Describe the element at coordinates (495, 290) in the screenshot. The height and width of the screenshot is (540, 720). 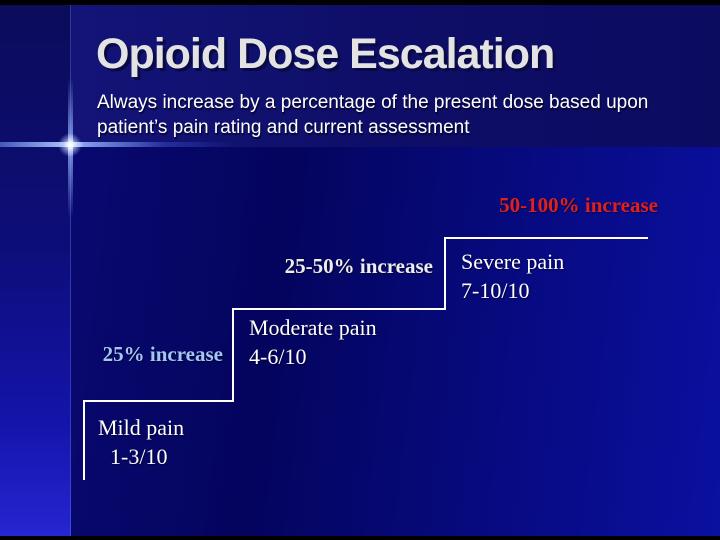
I see `pain-rating: 7-10/10` at that location.